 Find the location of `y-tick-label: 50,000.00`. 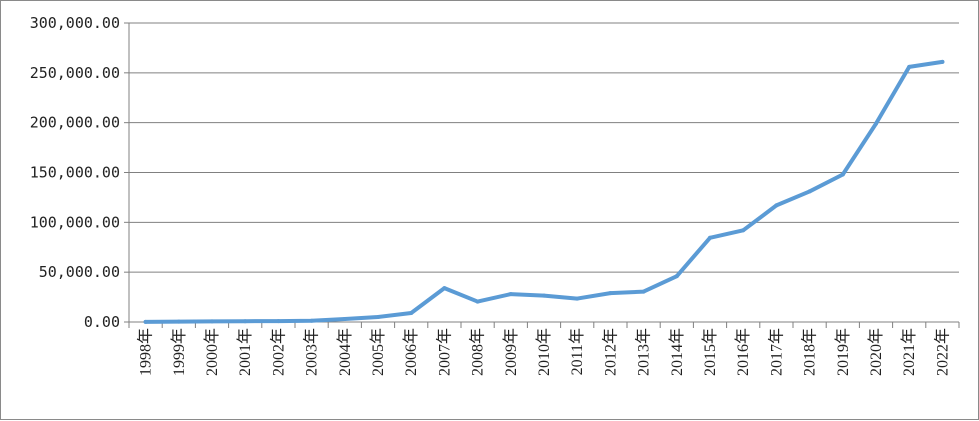

y-tick-label: 50,000.00 is located at coordinates (79, 272).